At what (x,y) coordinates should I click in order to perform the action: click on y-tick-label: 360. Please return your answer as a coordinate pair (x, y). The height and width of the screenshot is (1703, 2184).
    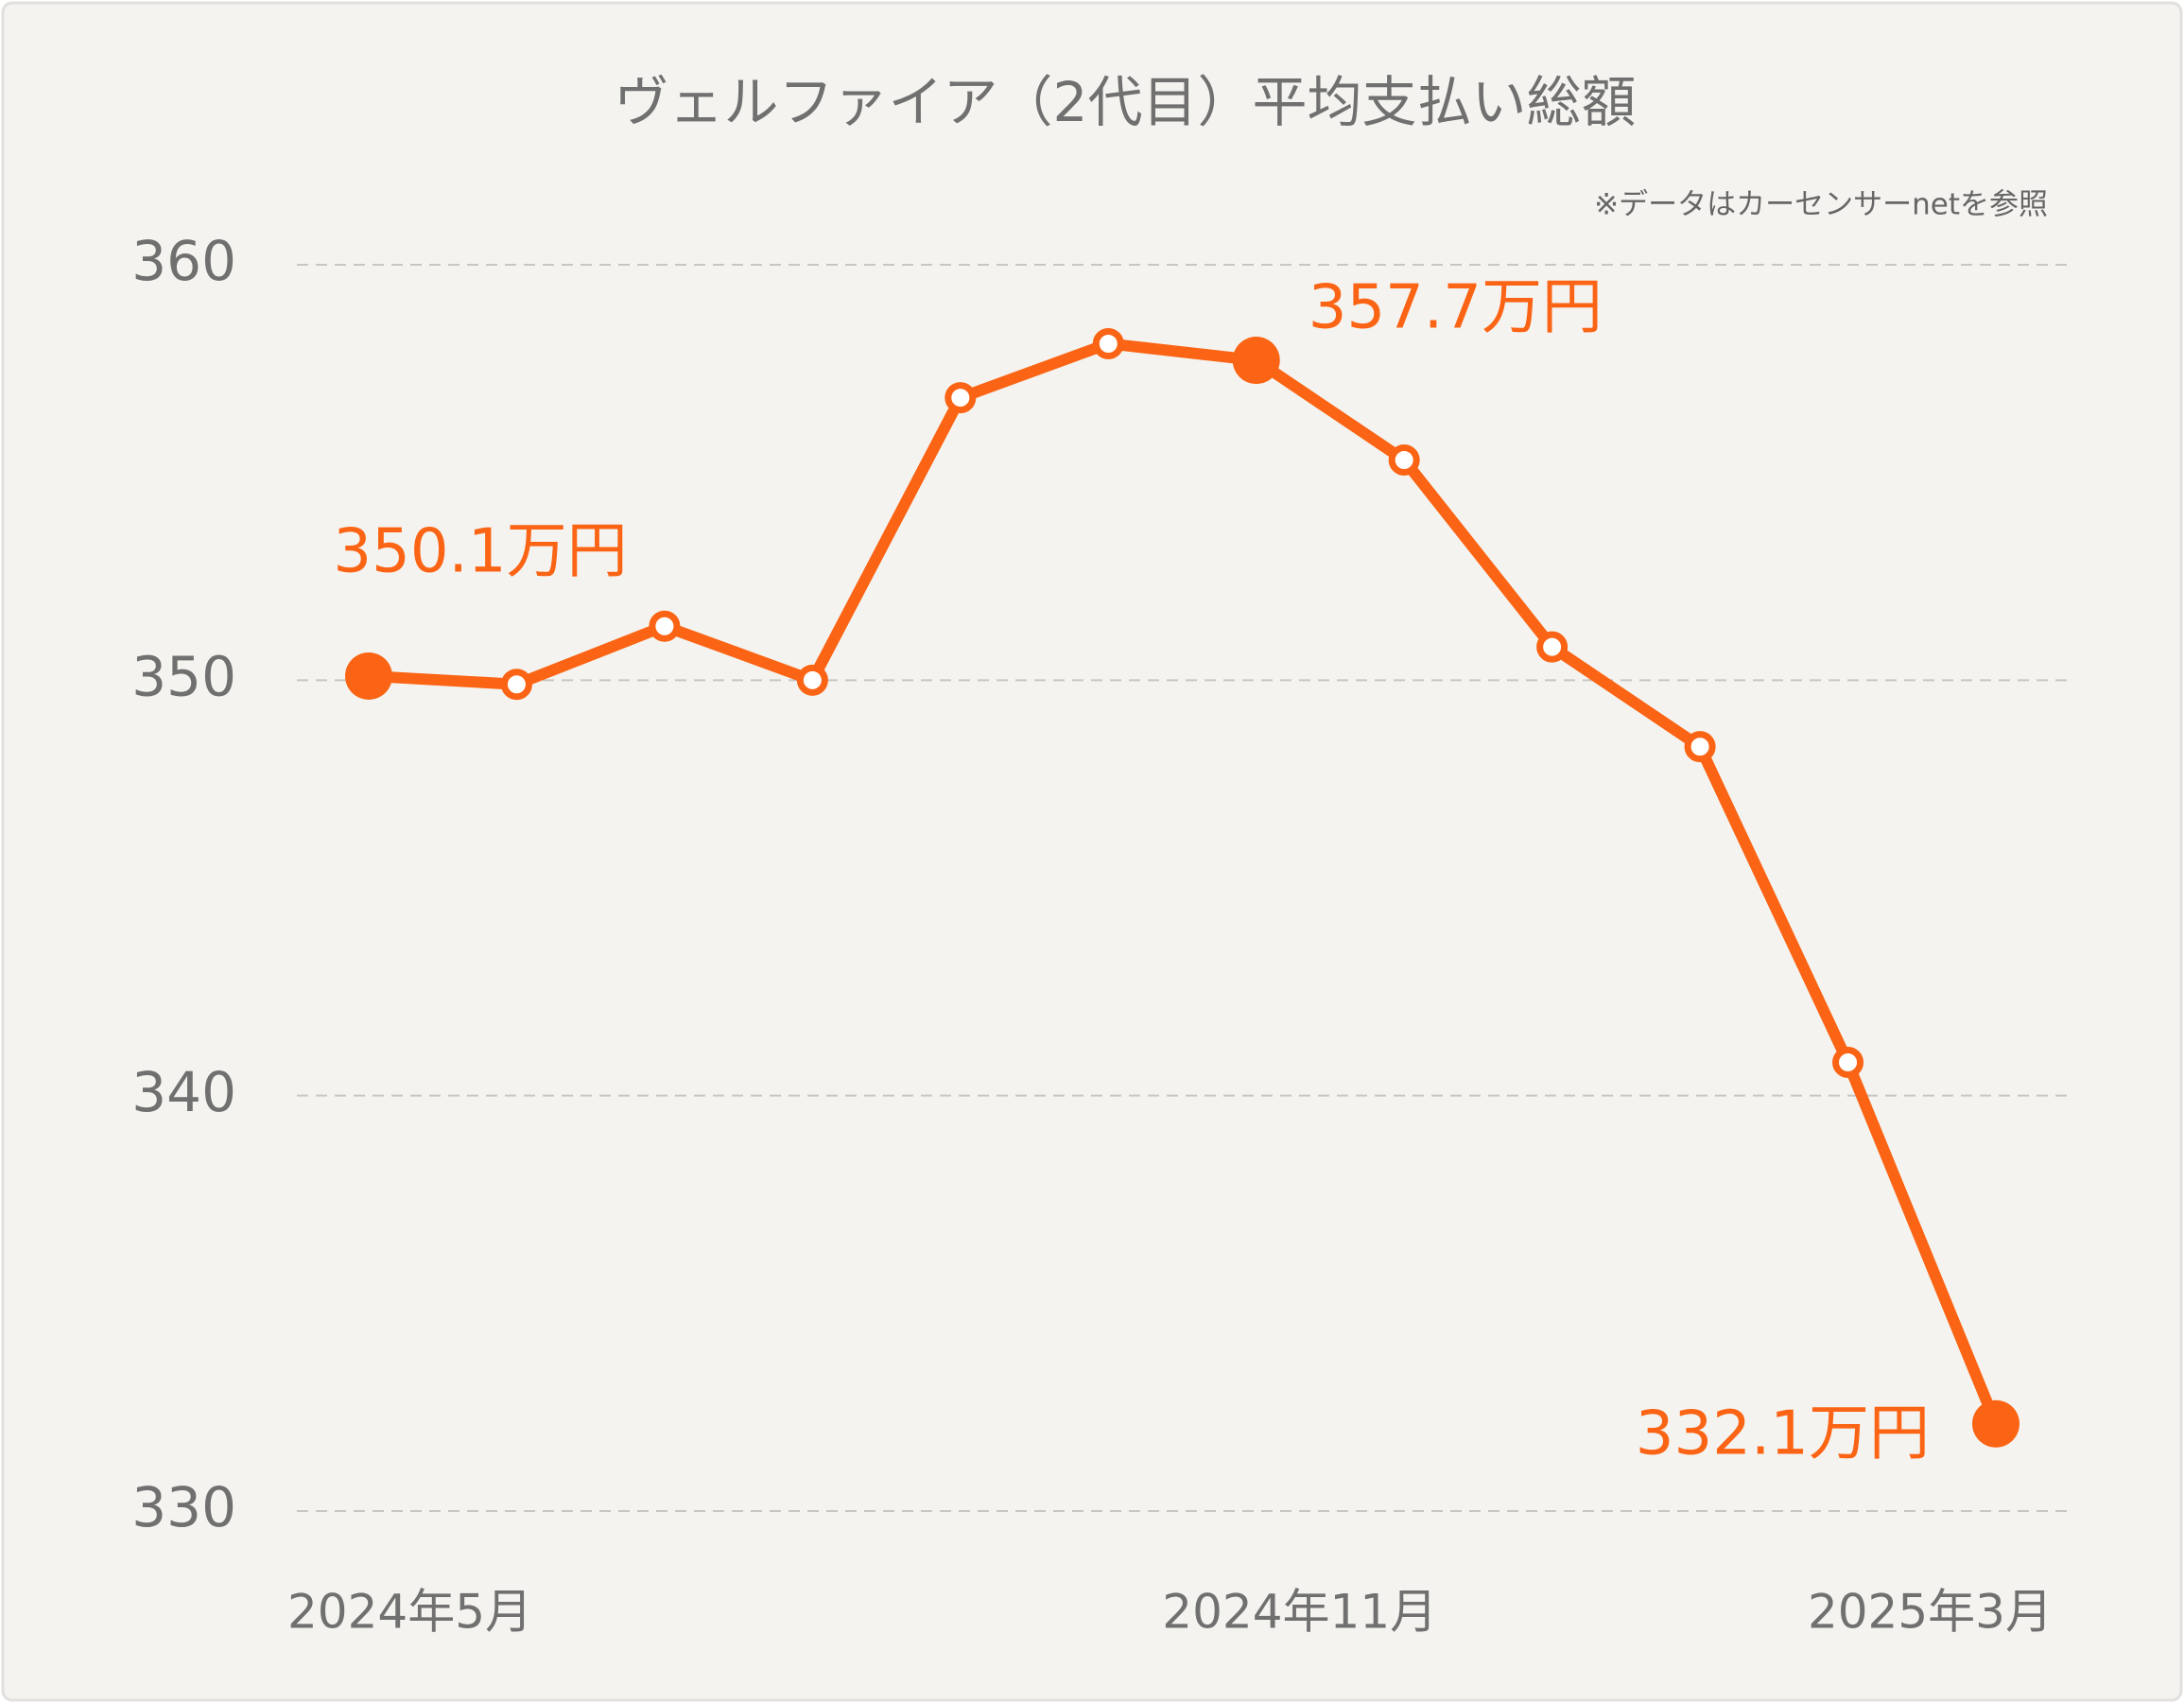
    Looking at the image, I should click on (183, 261).